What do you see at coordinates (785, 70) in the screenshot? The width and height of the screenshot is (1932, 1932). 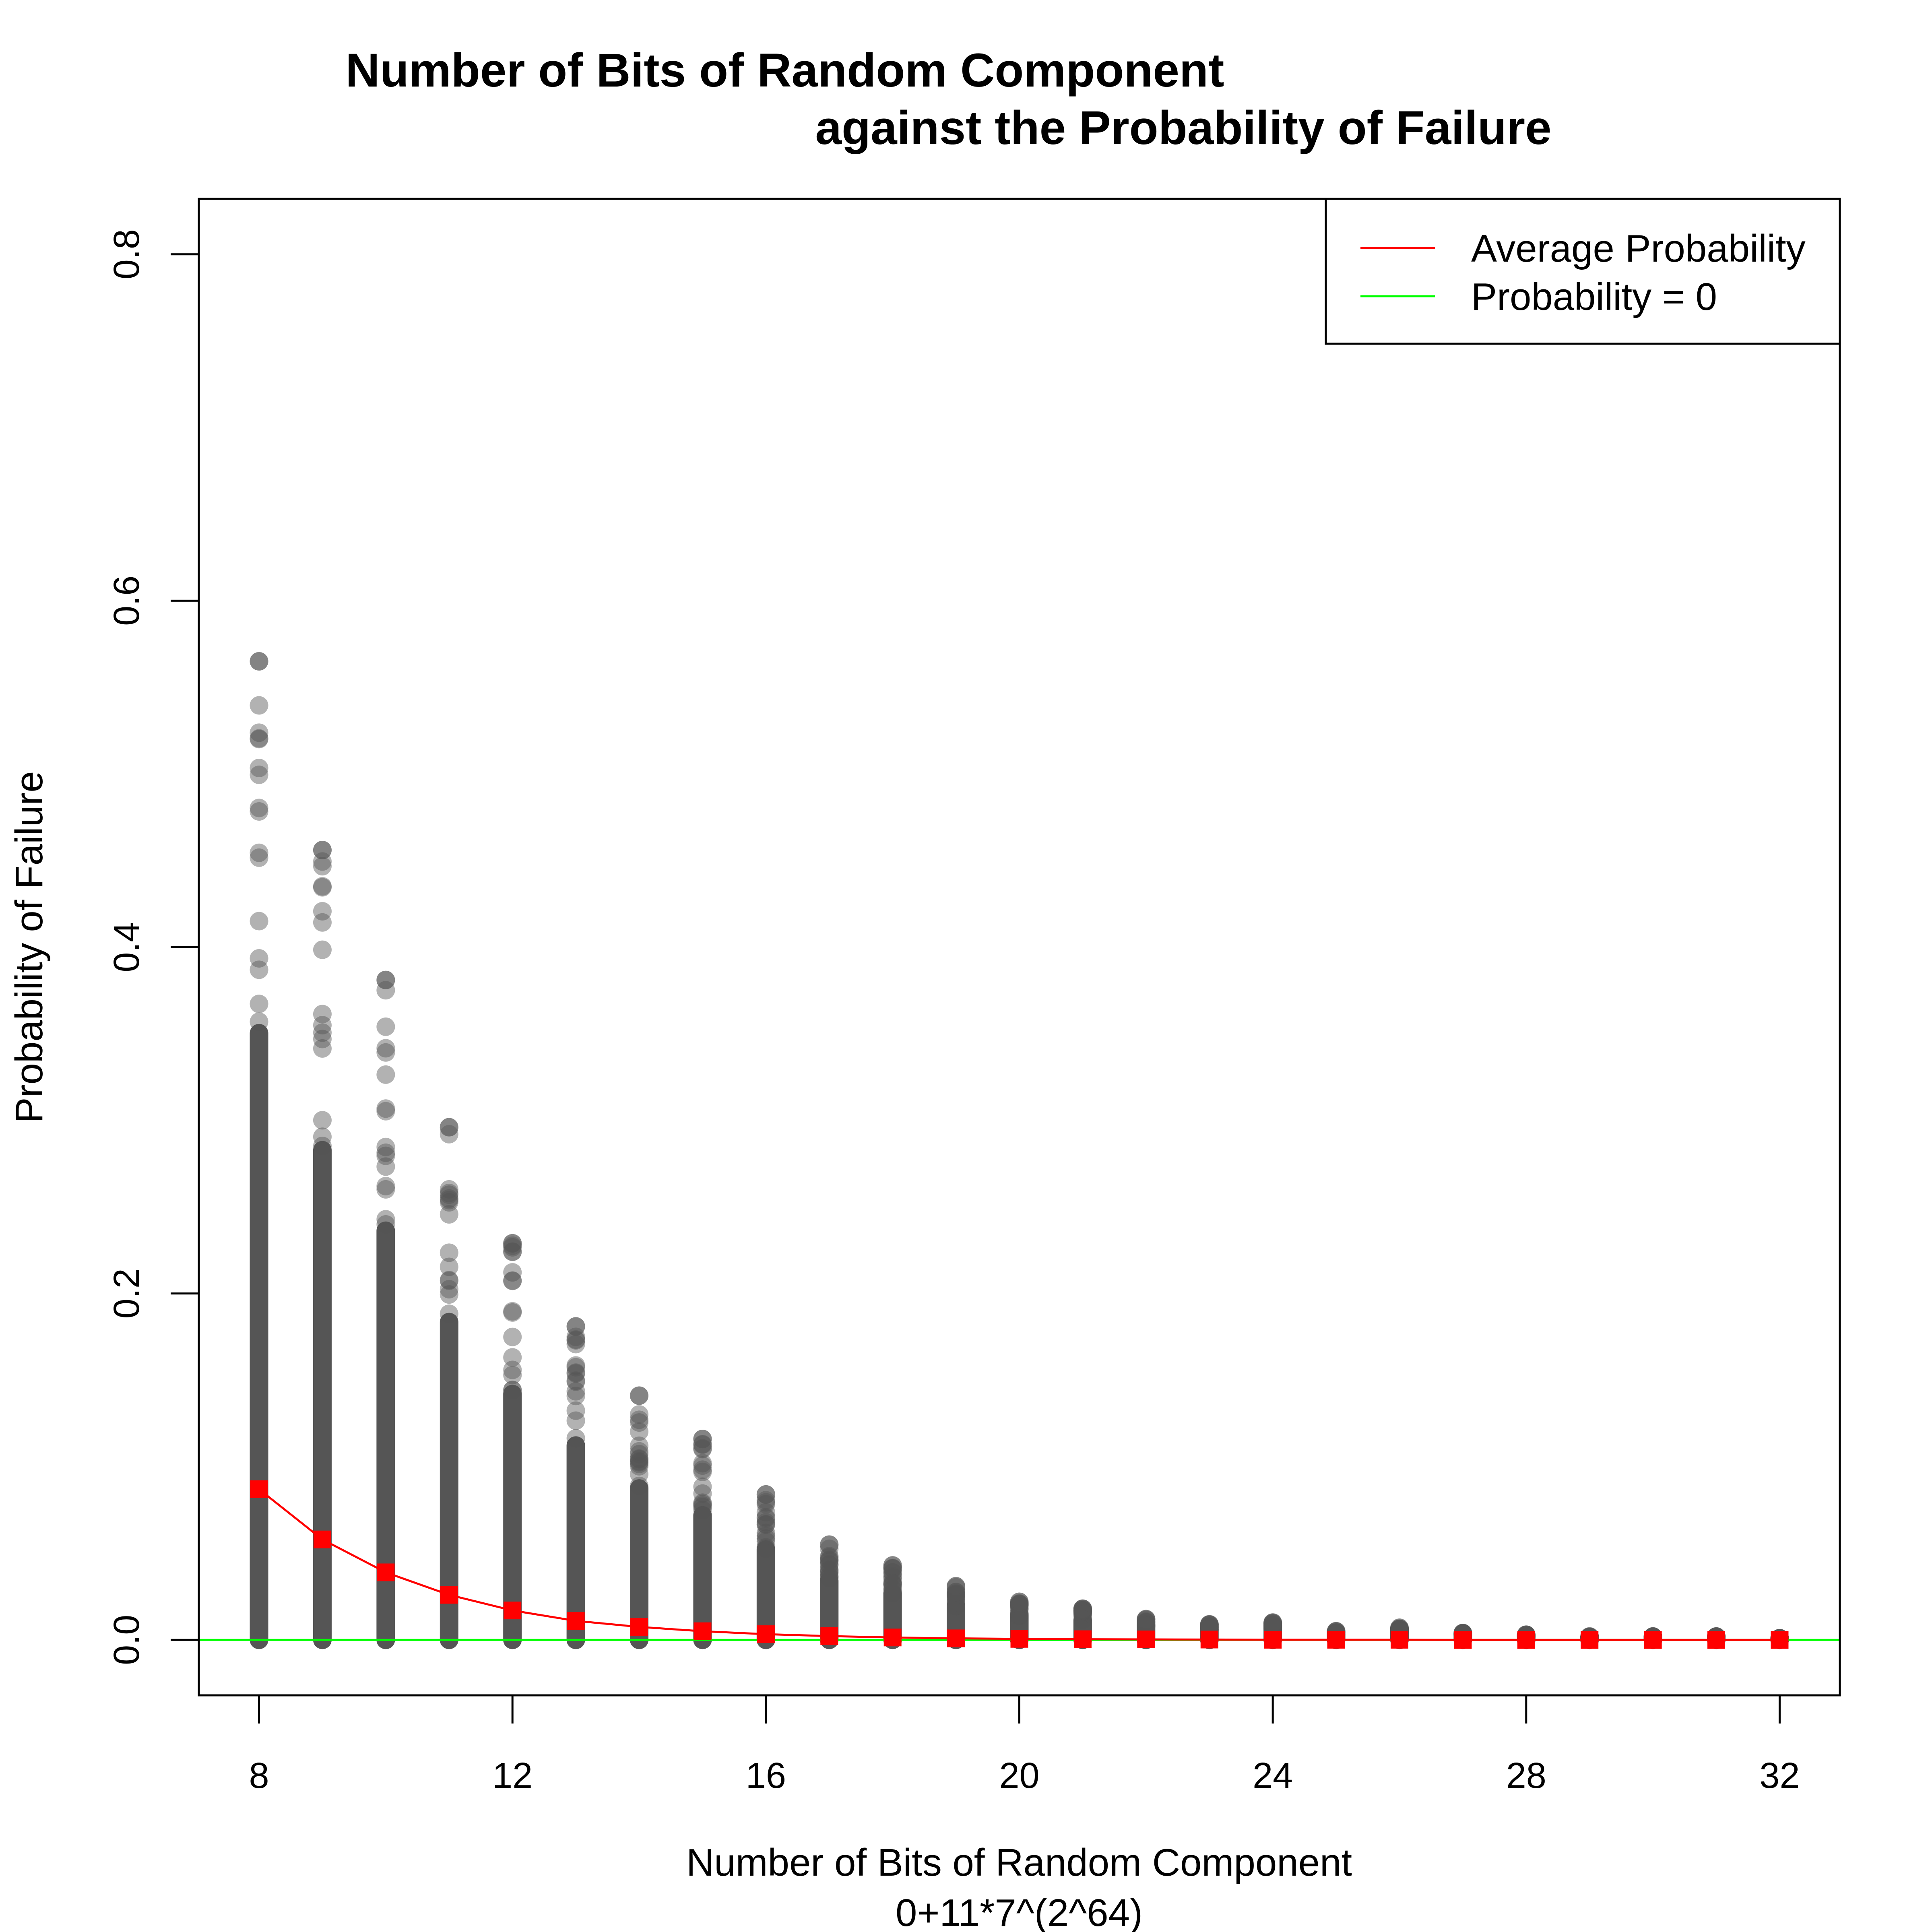 I see `chart-title-line1: Number of Bits of Random Component` at bounding box center [785, 70].